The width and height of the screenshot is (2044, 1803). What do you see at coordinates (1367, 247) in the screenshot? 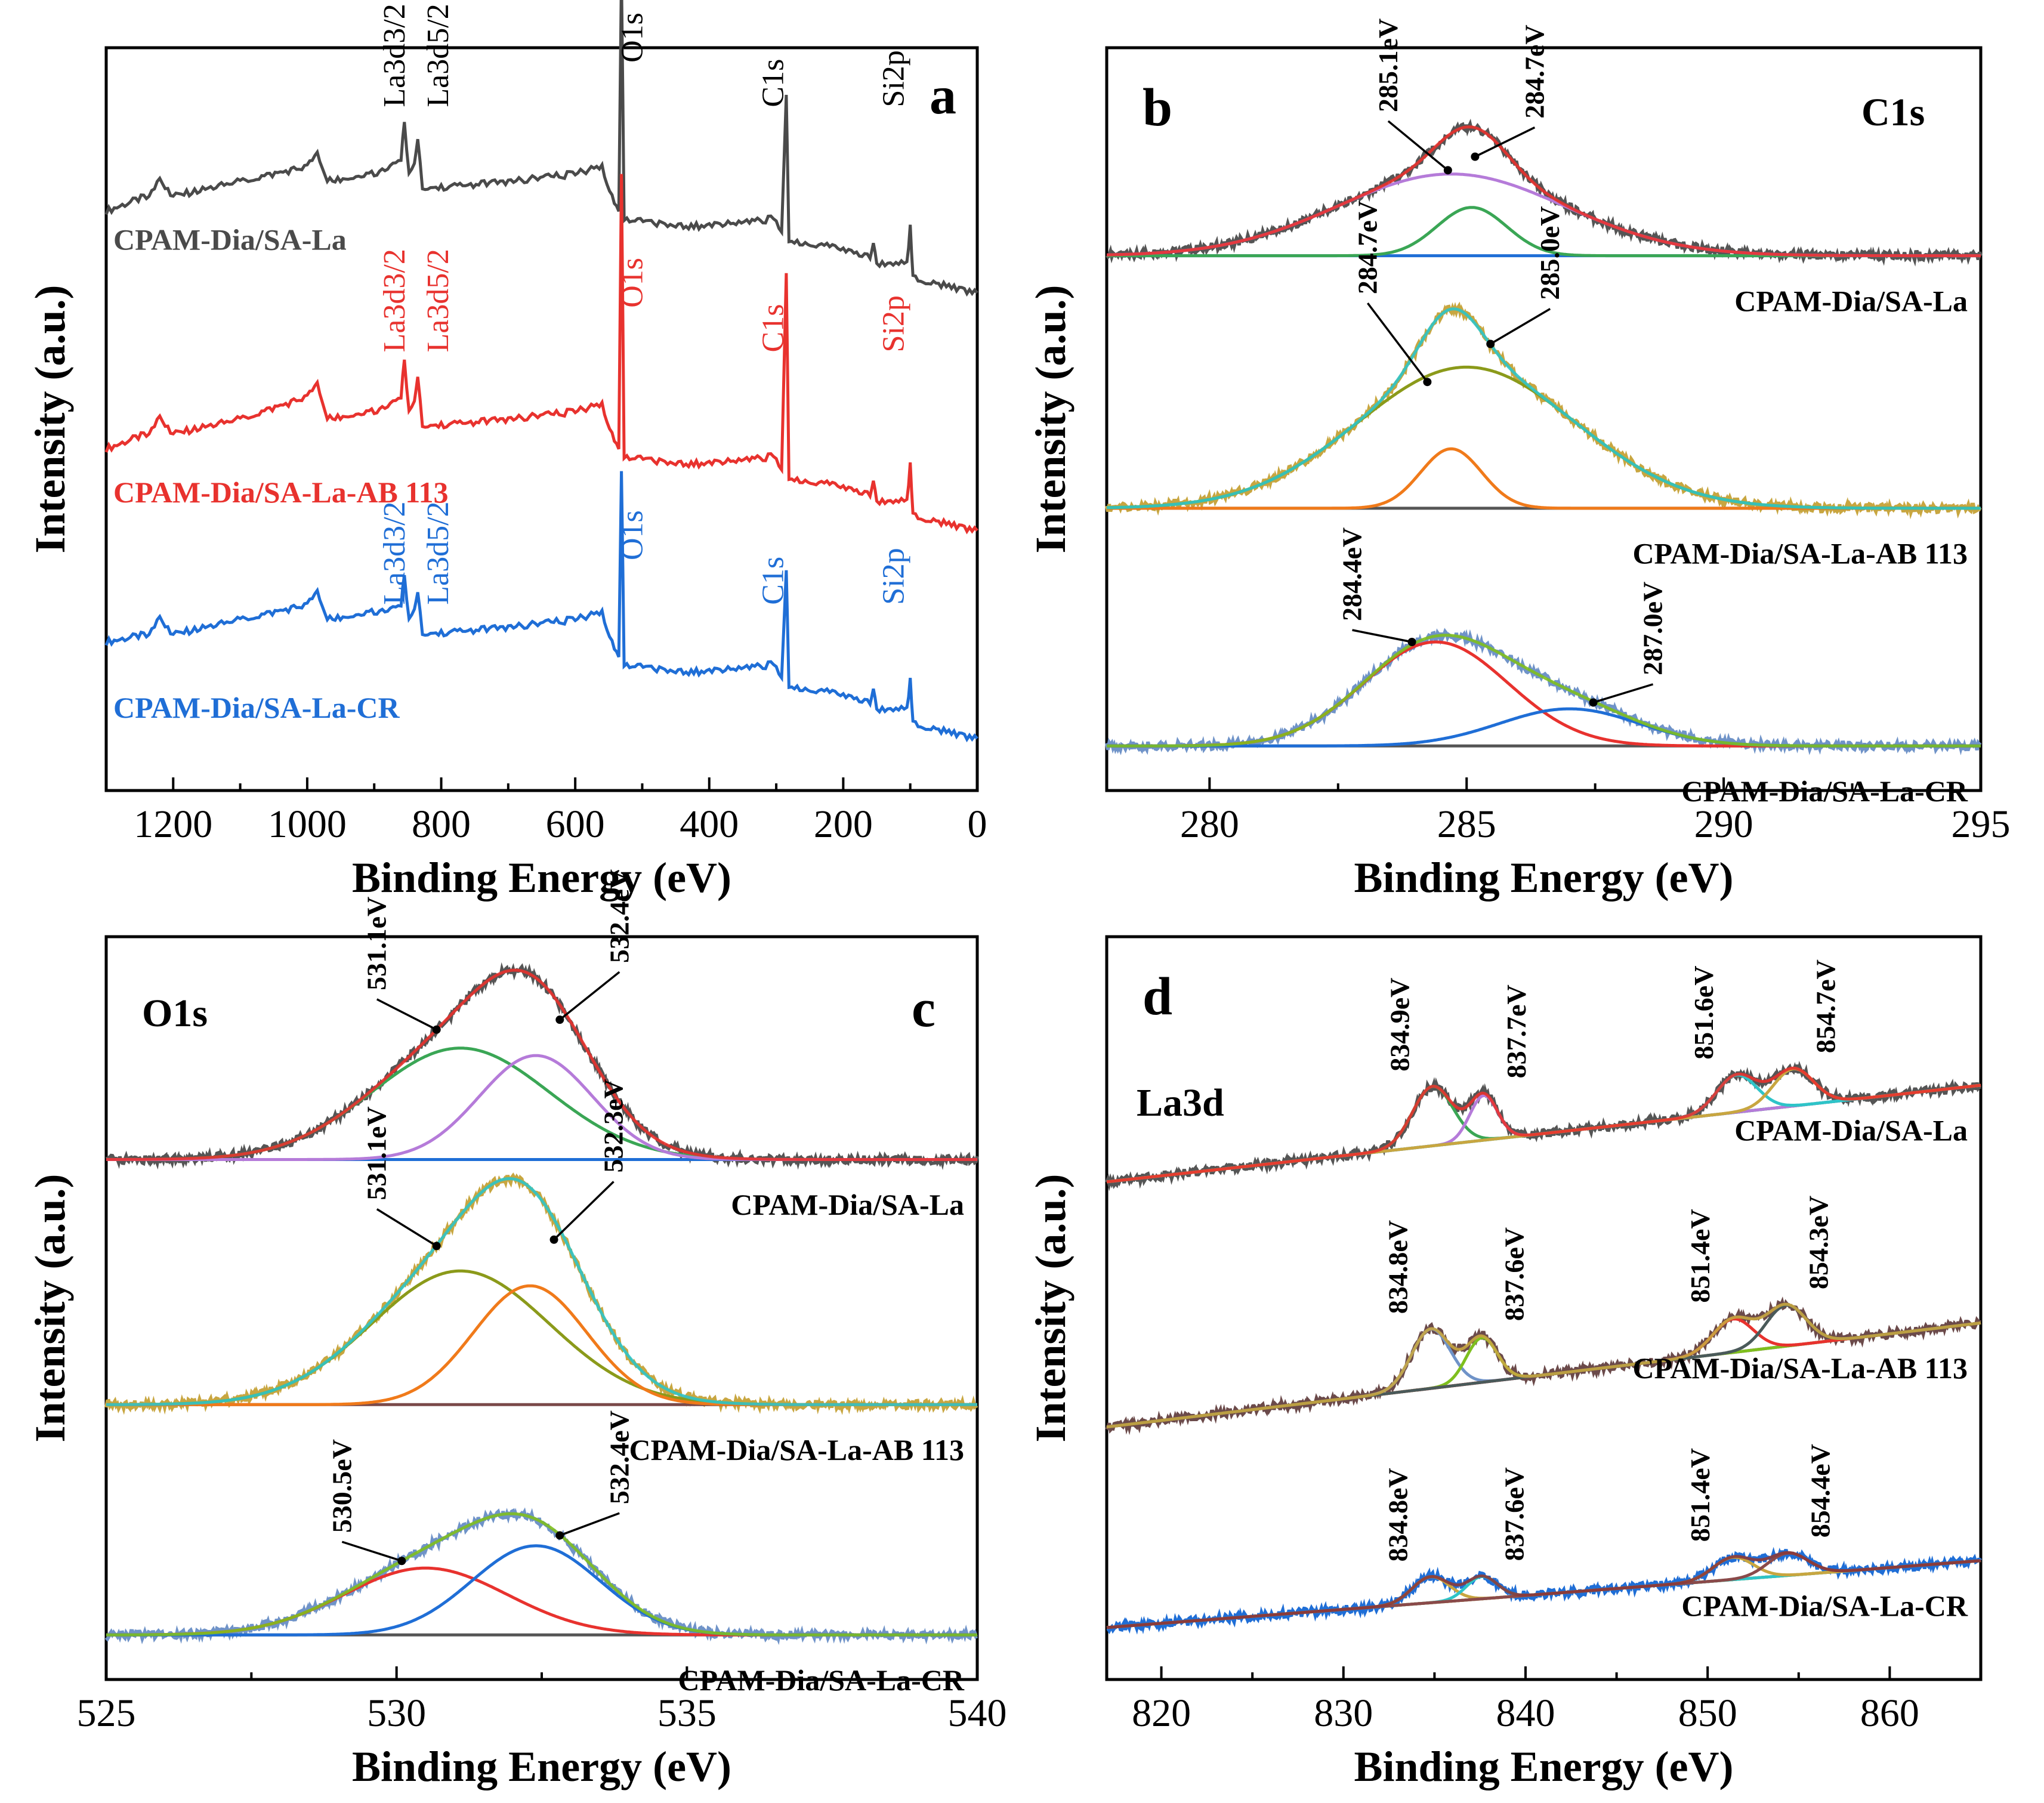
I see `peak-annotation: 284.7eV` at bounding box center [1367, 247].